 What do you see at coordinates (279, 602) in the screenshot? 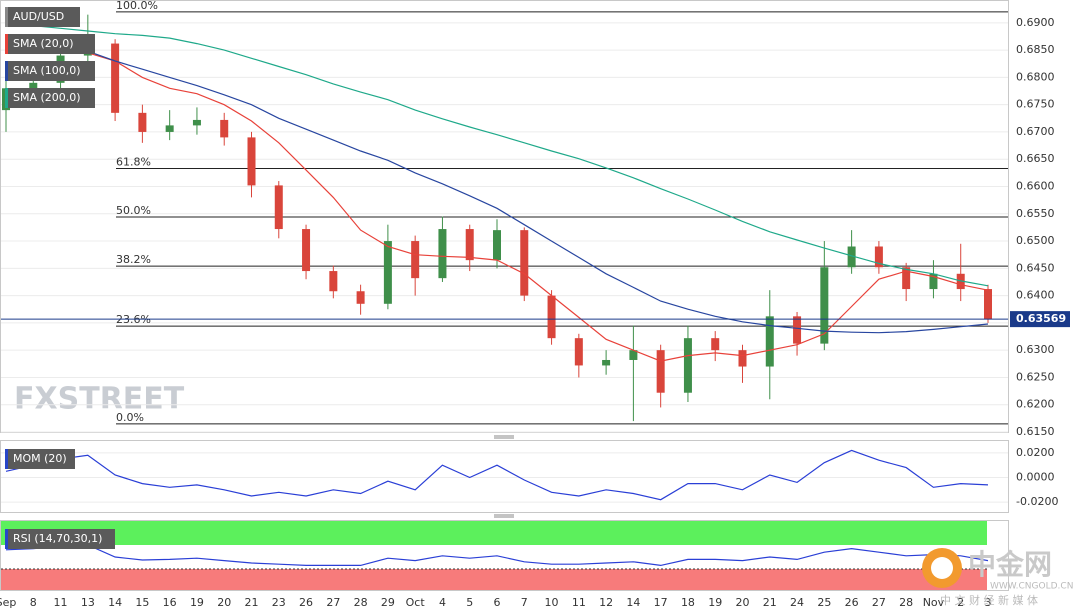
I see `x-tick-label: 23` at bounding box center [279, 602].